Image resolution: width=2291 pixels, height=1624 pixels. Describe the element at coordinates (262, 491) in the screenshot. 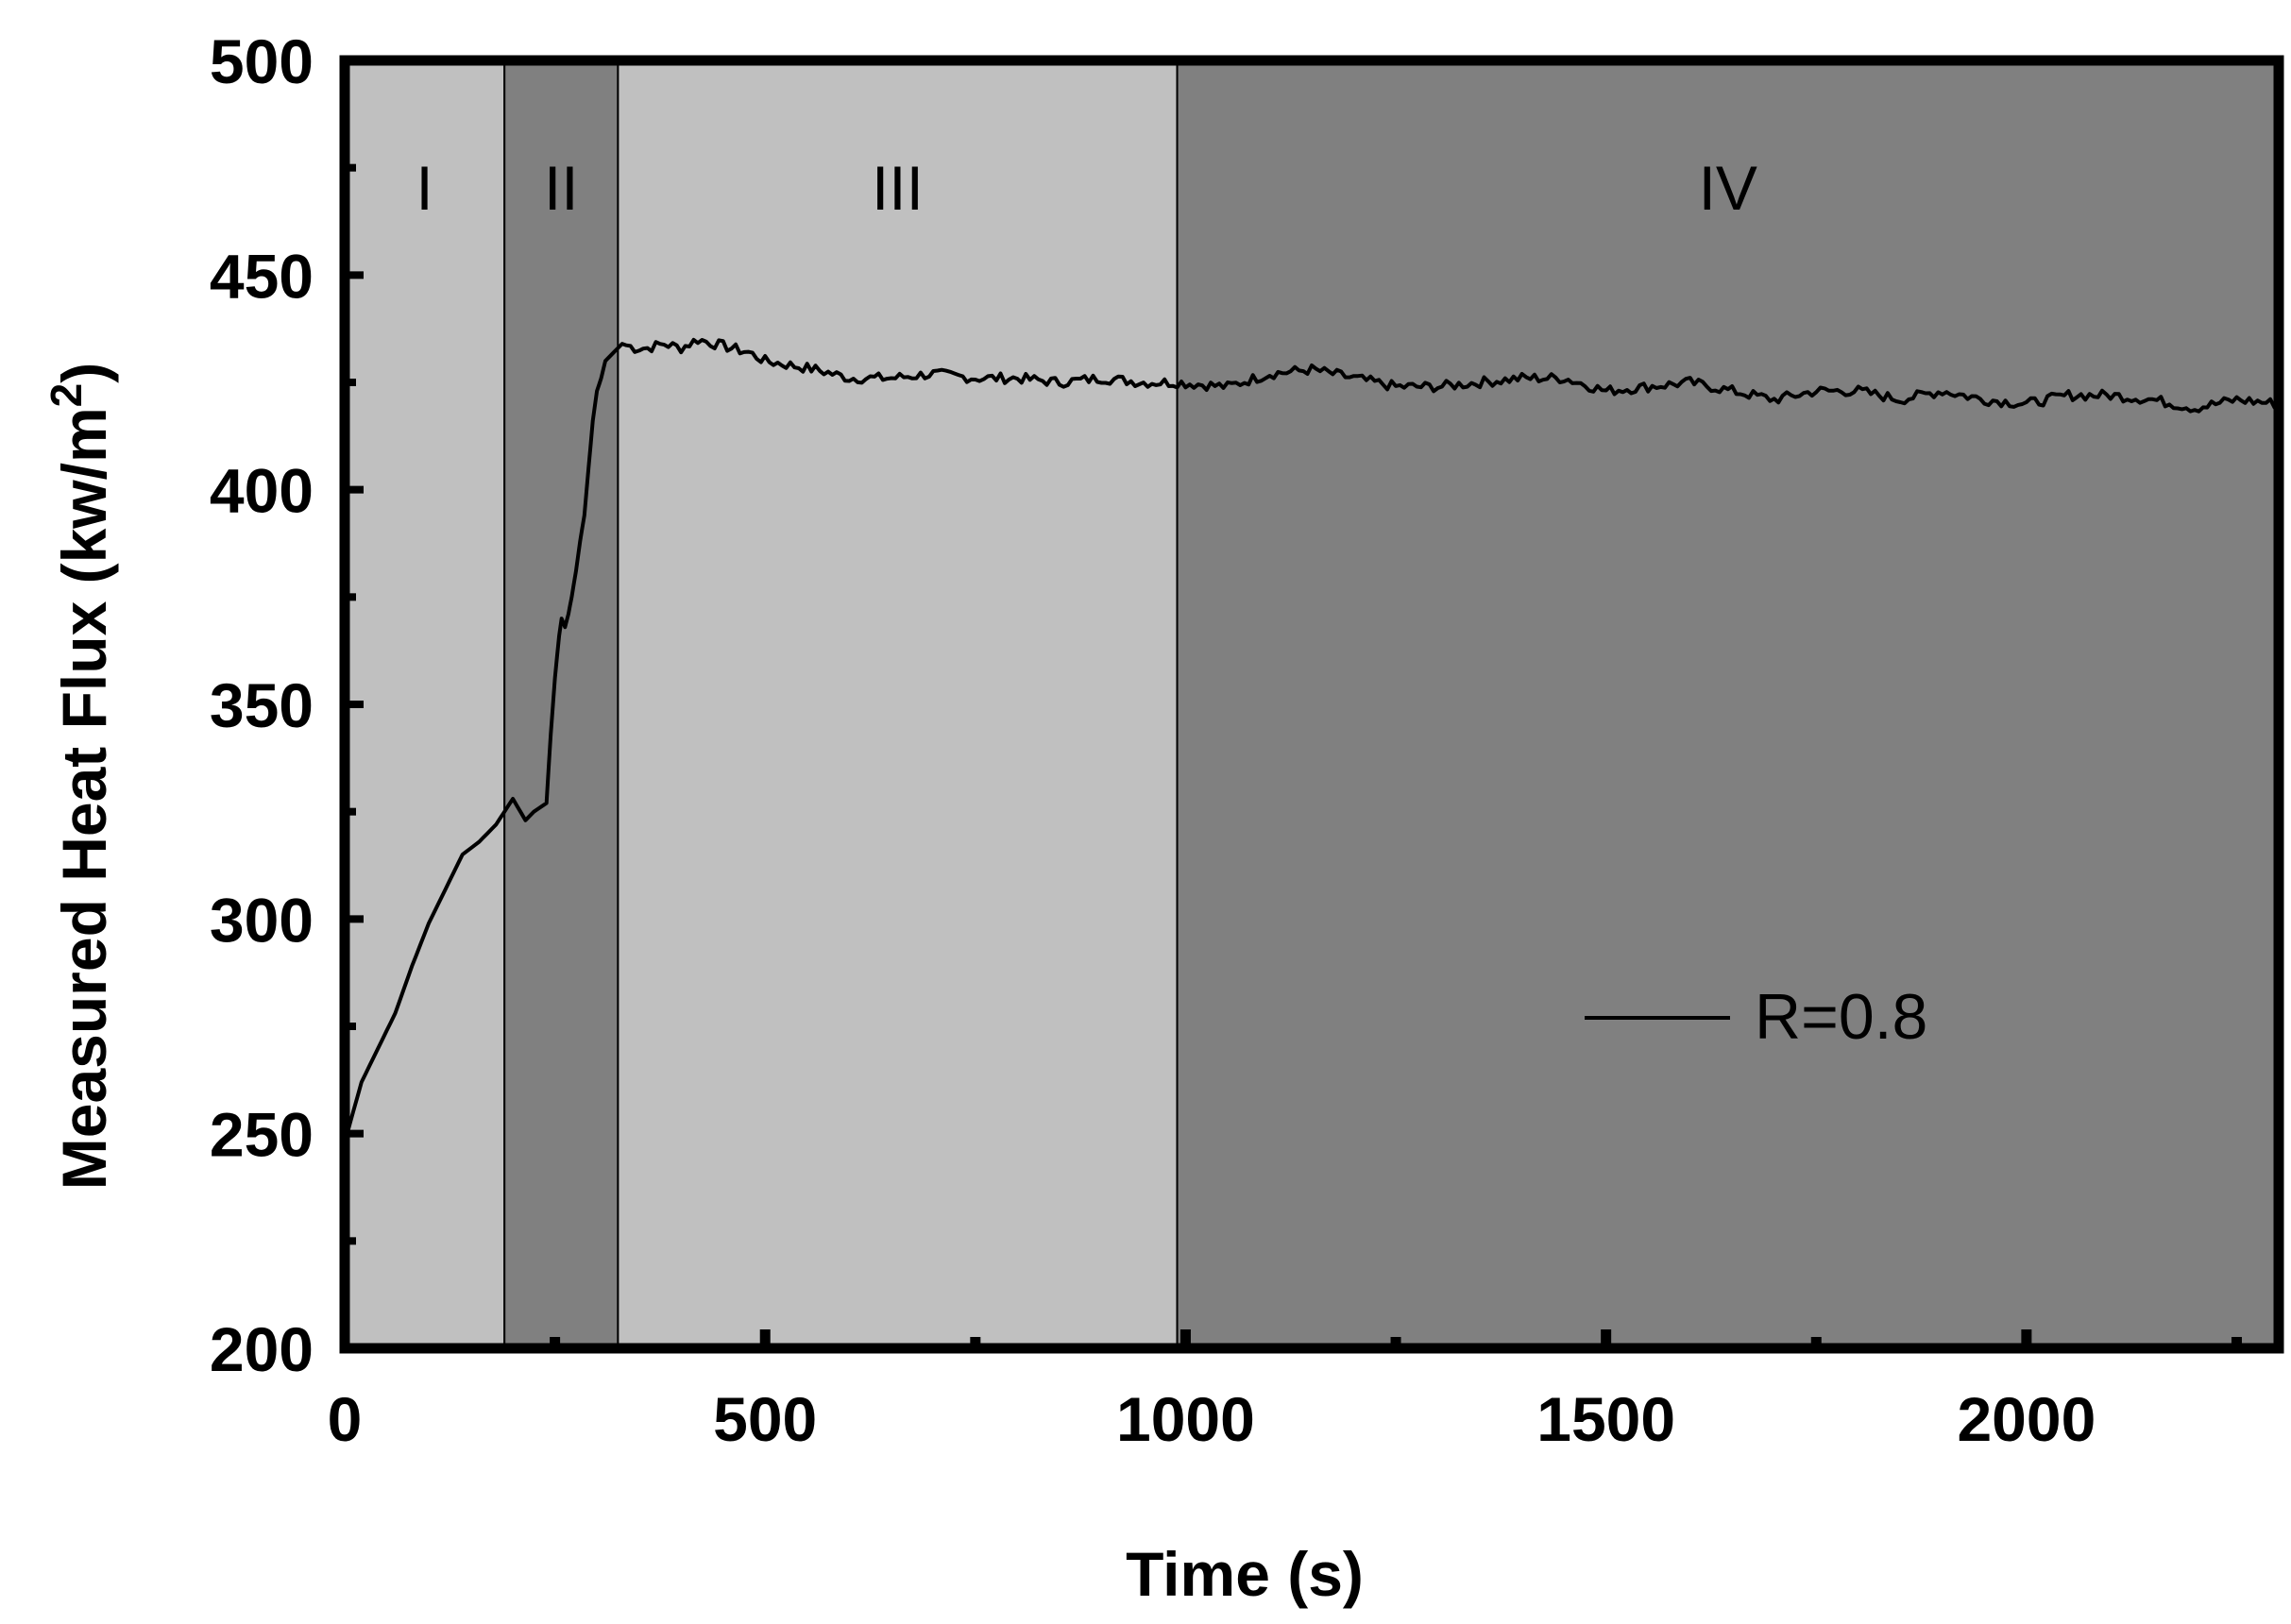

I see `y-tick-label: 400` at that location.